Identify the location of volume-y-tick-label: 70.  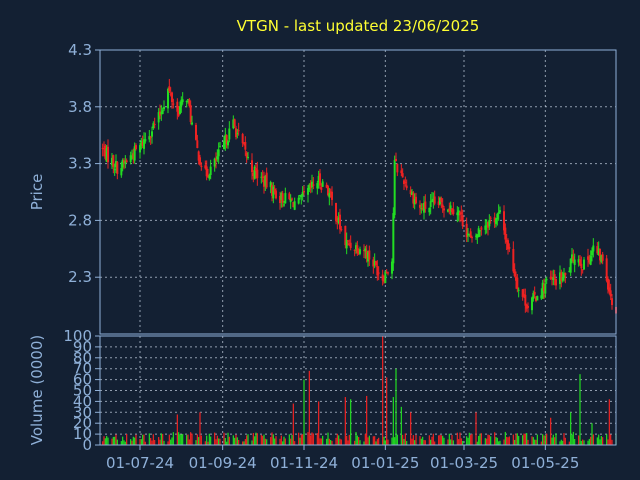
(82, 369).